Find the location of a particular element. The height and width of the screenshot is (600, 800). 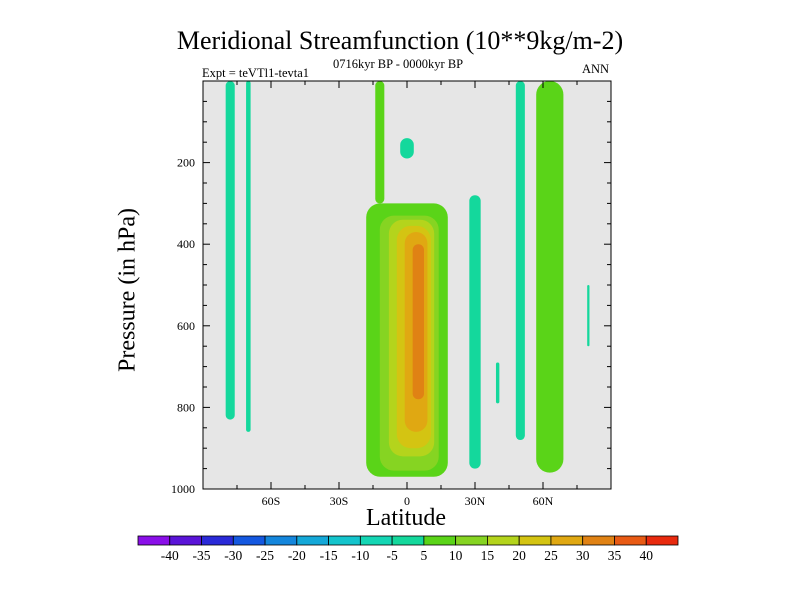

x-tick-label: 0 is located at coordinates (407, 501).